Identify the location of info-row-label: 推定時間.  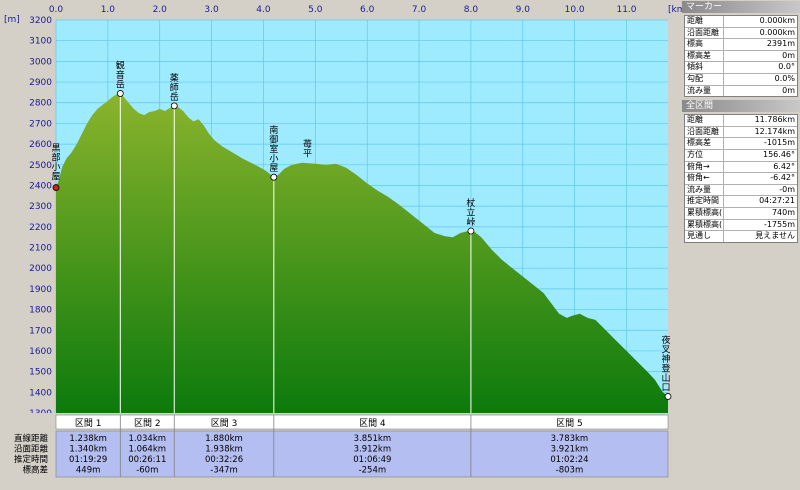
(704, 201).